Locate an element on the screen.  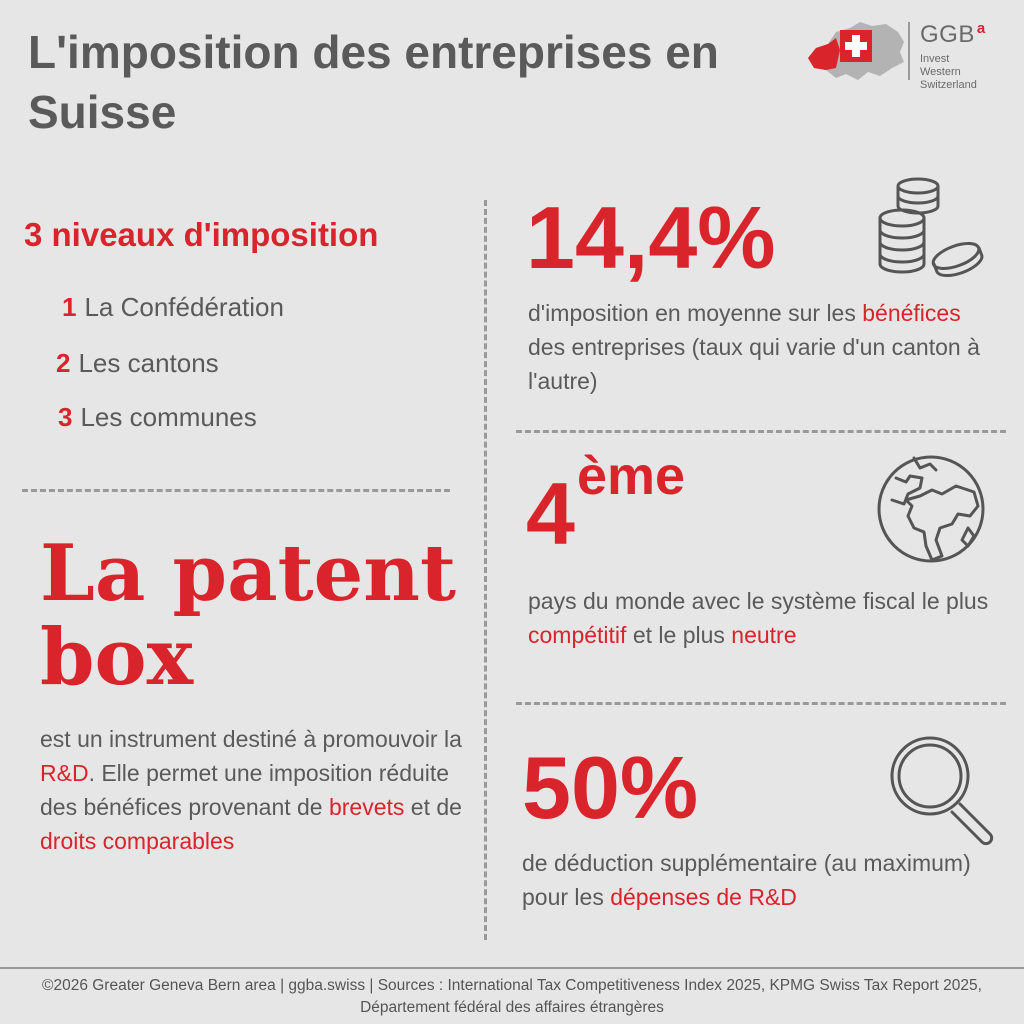
logo-name: GGB a is located at coordinates (953, 34).